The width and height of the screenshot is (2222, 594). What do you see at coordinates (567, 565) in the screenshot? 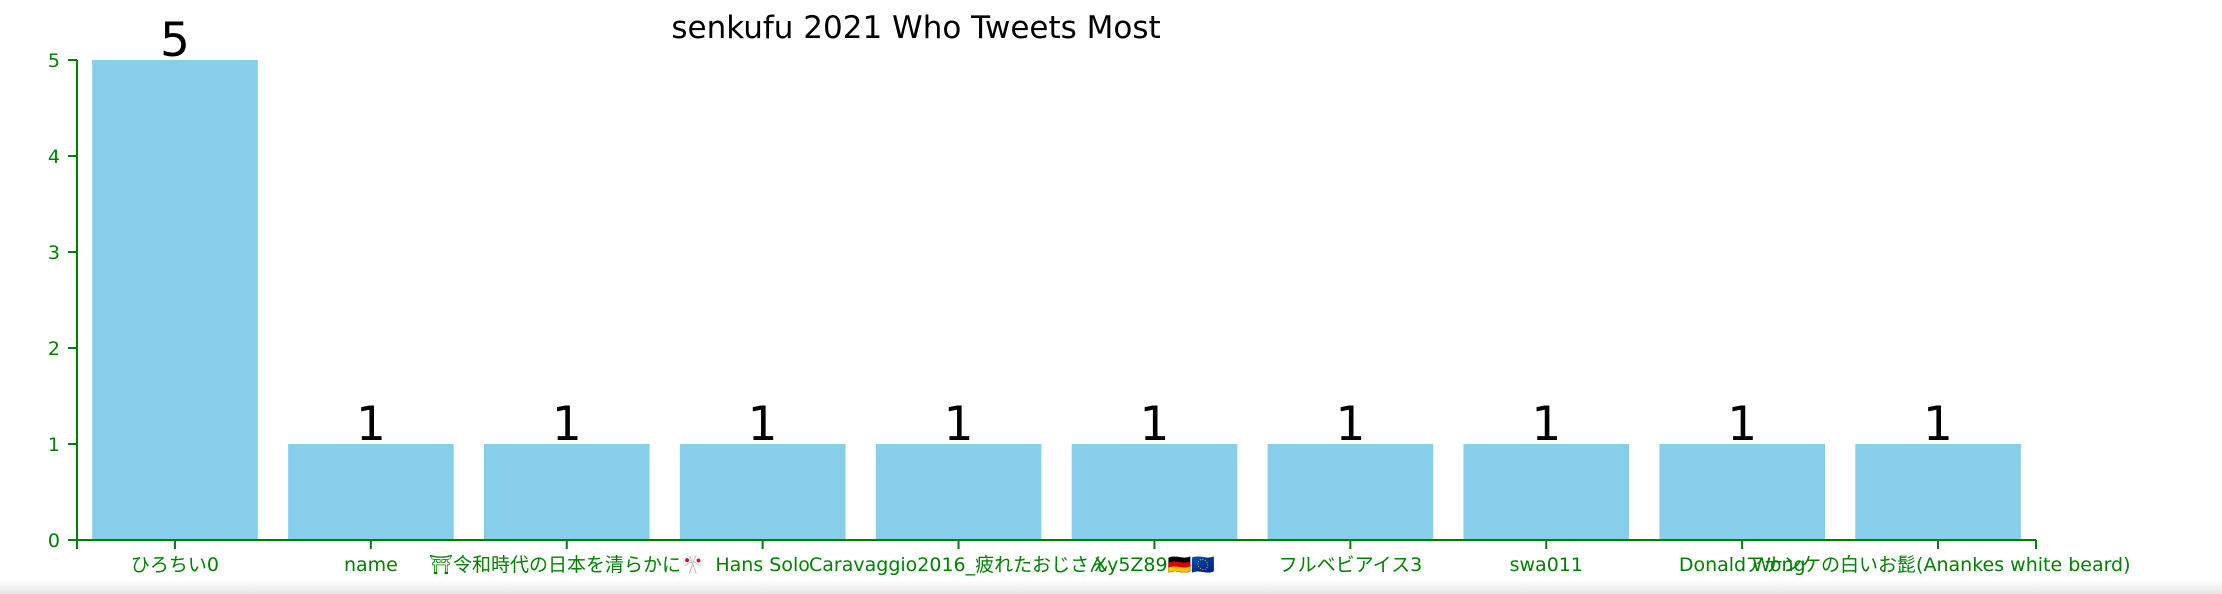
I see `x-tick-label: ⛩令和時代の日本を清らかに🎌` at bounding box center [567, 565].